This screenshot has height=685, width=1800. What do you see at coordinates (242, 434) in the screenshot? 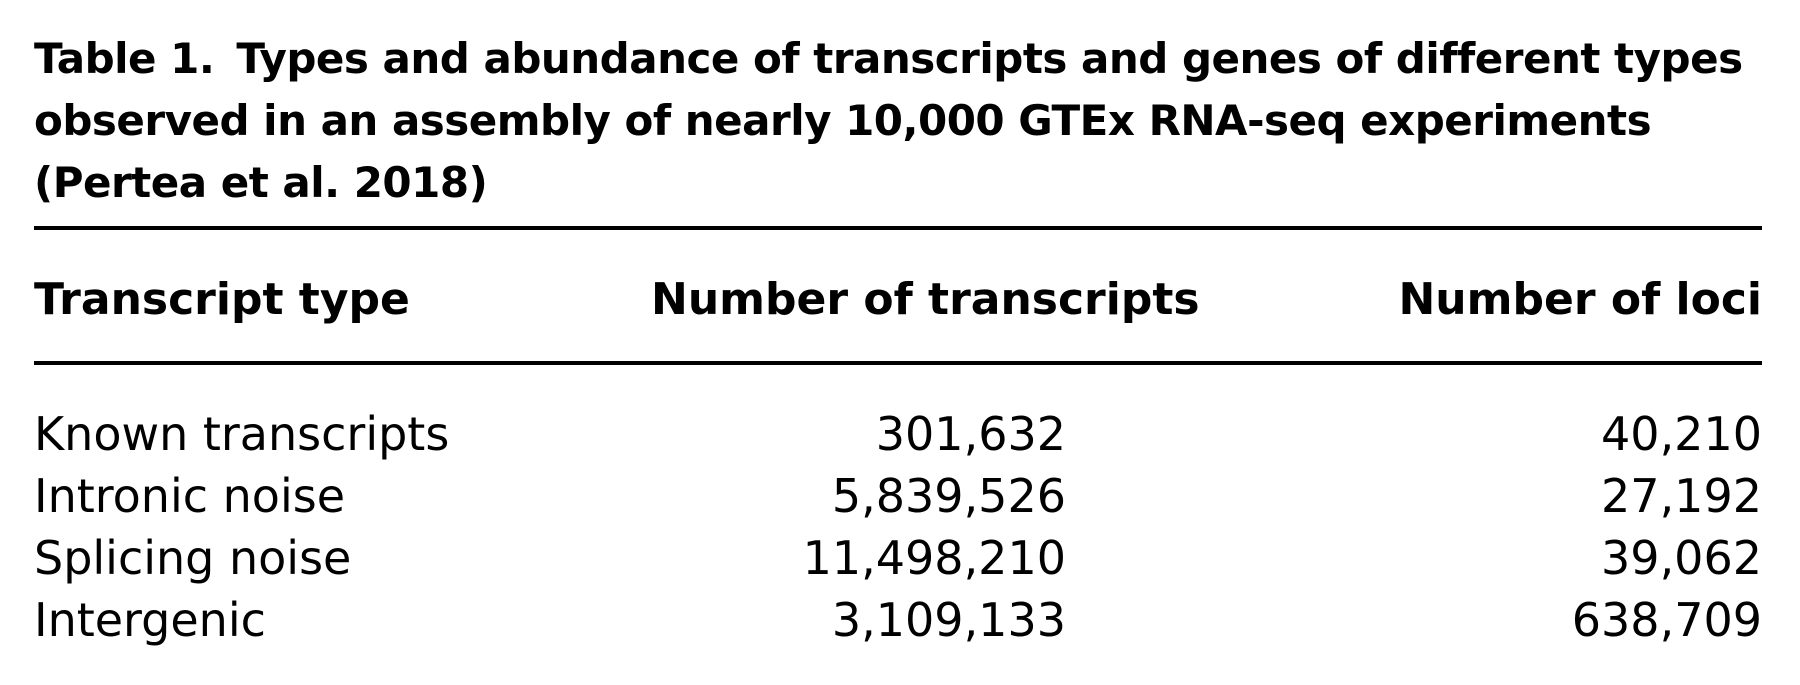
I see `row-label: Known transcripts` at bounding box center [242, 434].